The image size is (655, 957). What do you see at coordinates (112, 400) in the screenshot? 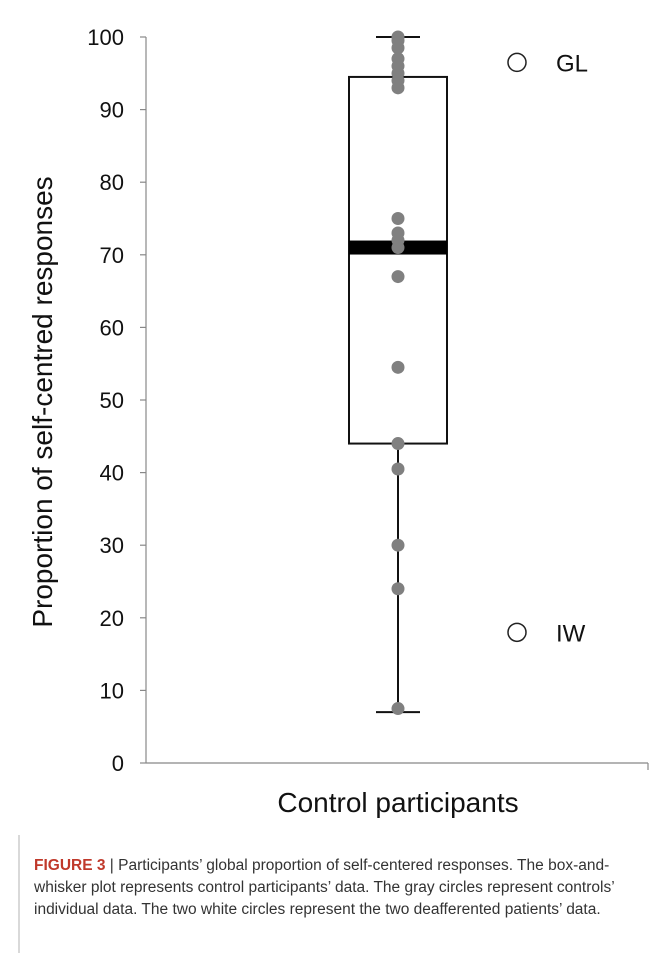
I see `y-tick-label: 50` at bounding box center [112, 400].